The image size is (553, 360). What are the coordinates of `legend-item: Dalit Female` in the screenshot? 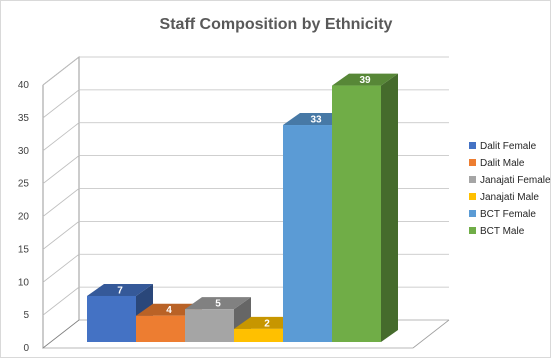 It's located at (503, 146).